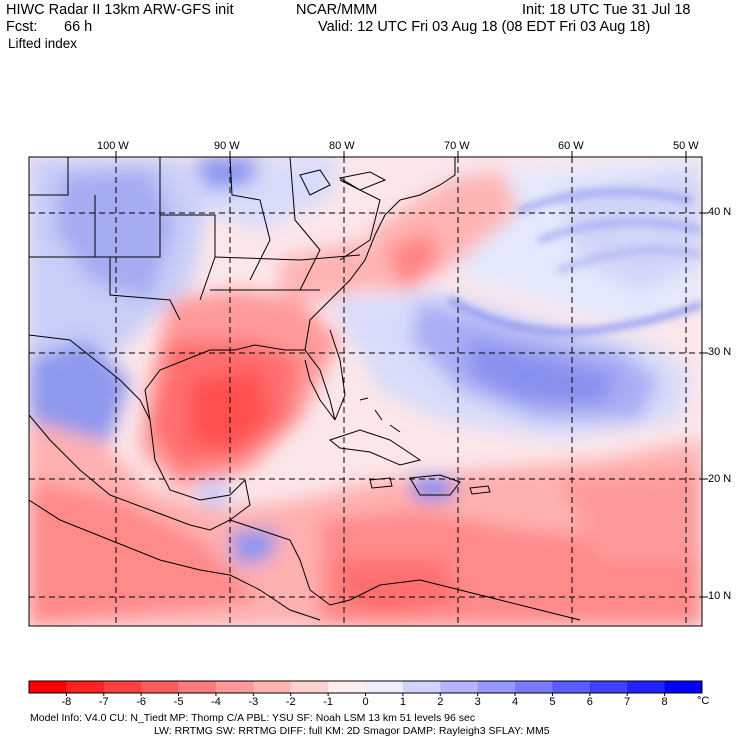  Describe the element at coordinates (337, 10) in the screenshot. I see `org-label: NCAR/MMM` at that location.